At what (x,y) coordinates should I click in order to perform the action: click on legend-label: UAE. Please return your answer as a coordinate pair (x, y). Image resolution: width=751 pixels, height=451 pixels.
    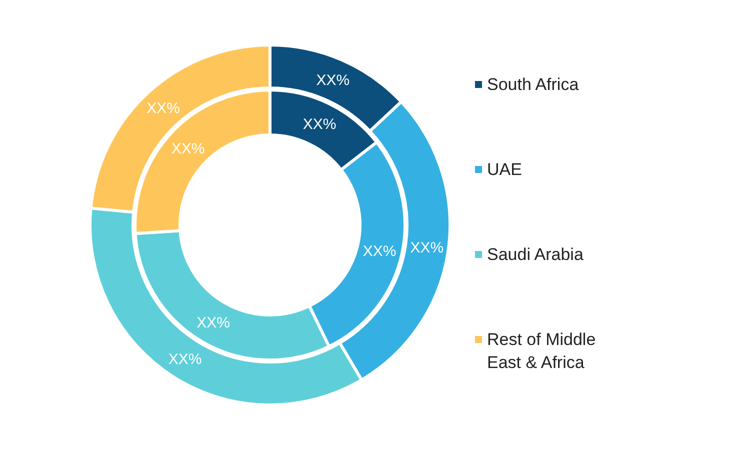
    Looking at the image, I should click on (504, 169).